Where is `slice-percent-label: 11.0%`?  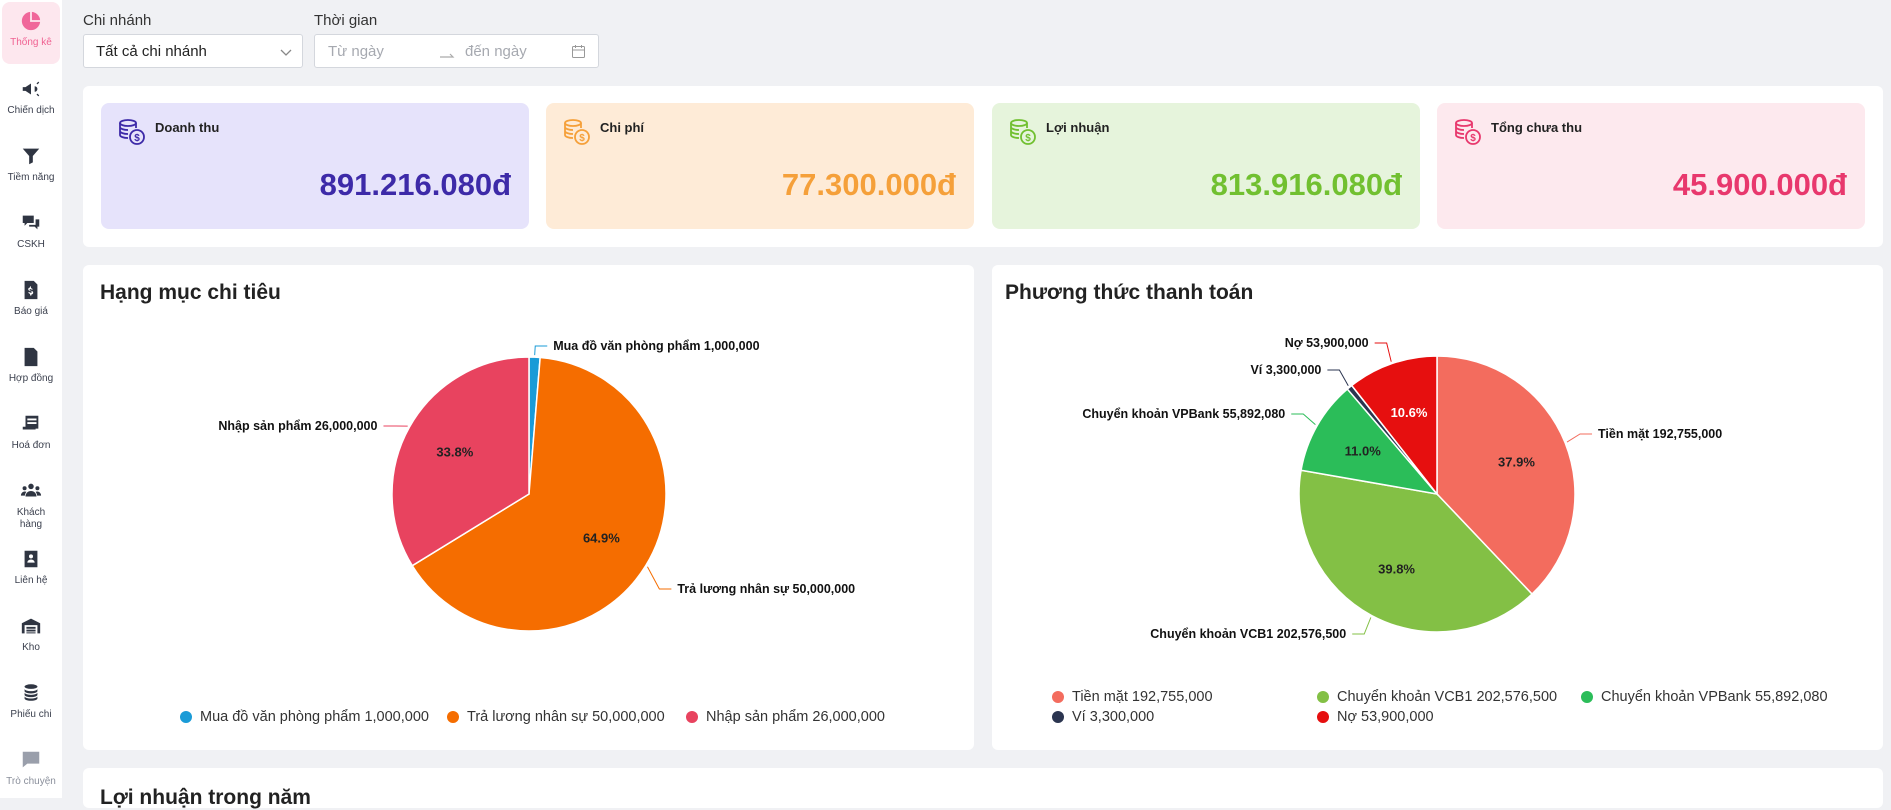 slice-percent-label: 11.0% is located at coordinates (1363, 451).